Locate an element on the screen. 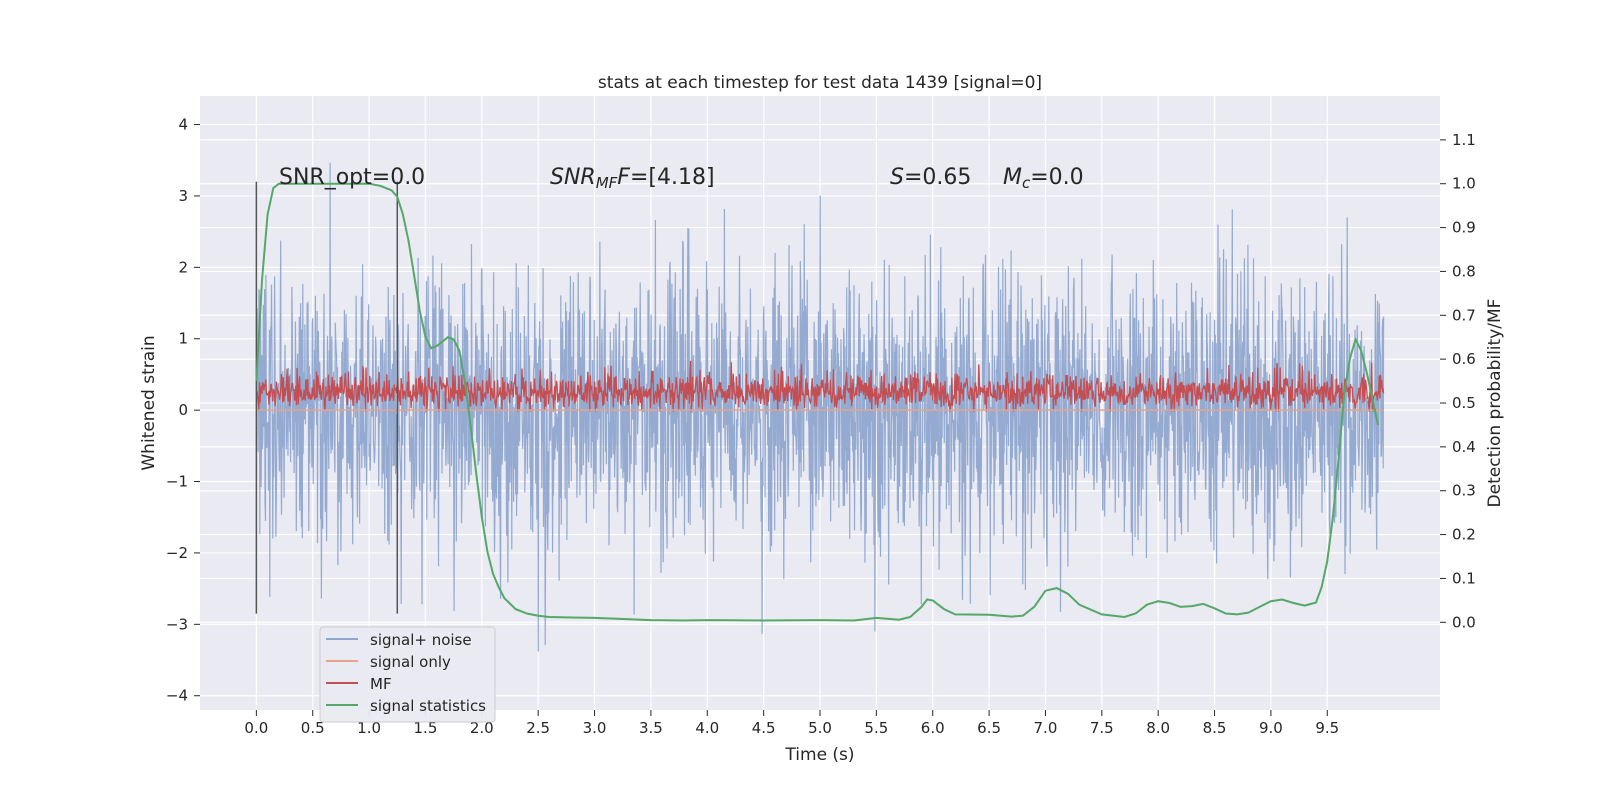 The height and width of the screenshot is (804, 1600). legend-label-signal-statistics: signal statistics is located at coordinates (428, 706).